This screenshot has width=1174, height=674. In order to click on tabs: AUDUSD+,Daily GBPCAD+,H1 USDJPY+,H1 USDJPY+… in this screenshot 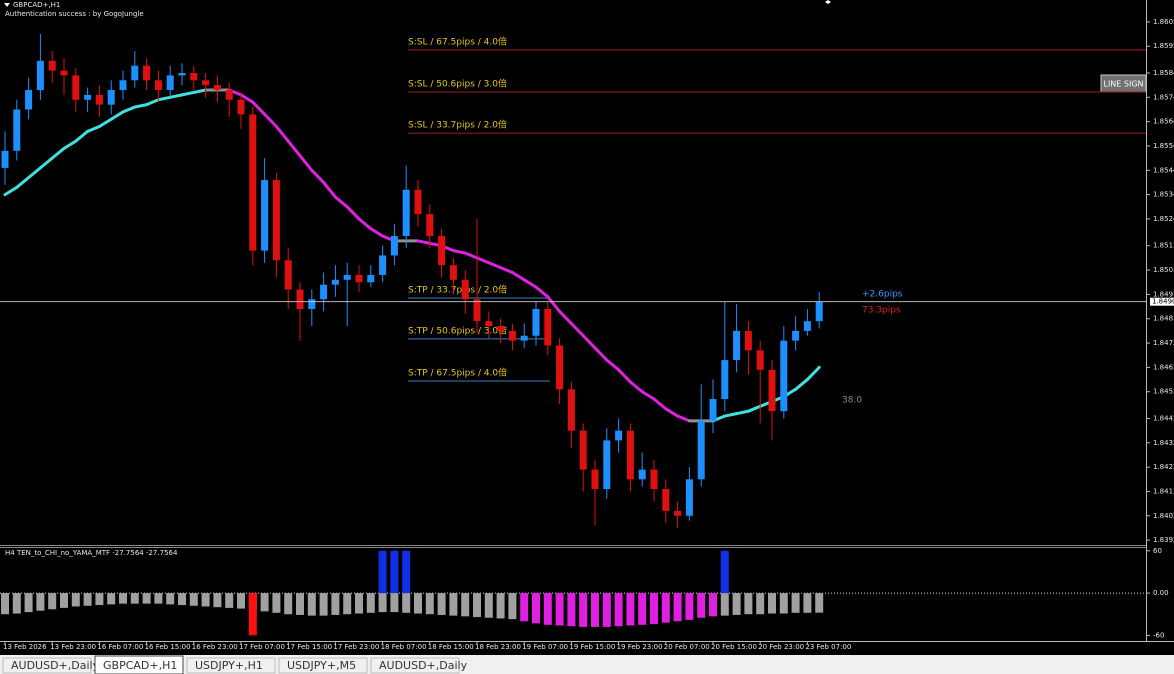, I will do `click(235, 664)`.